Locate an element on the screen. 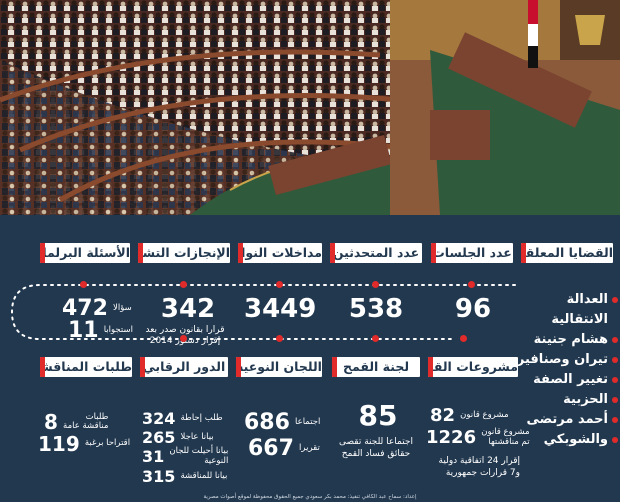  pending-issue-cont: الحزبية is located at coordinates (564, 400).